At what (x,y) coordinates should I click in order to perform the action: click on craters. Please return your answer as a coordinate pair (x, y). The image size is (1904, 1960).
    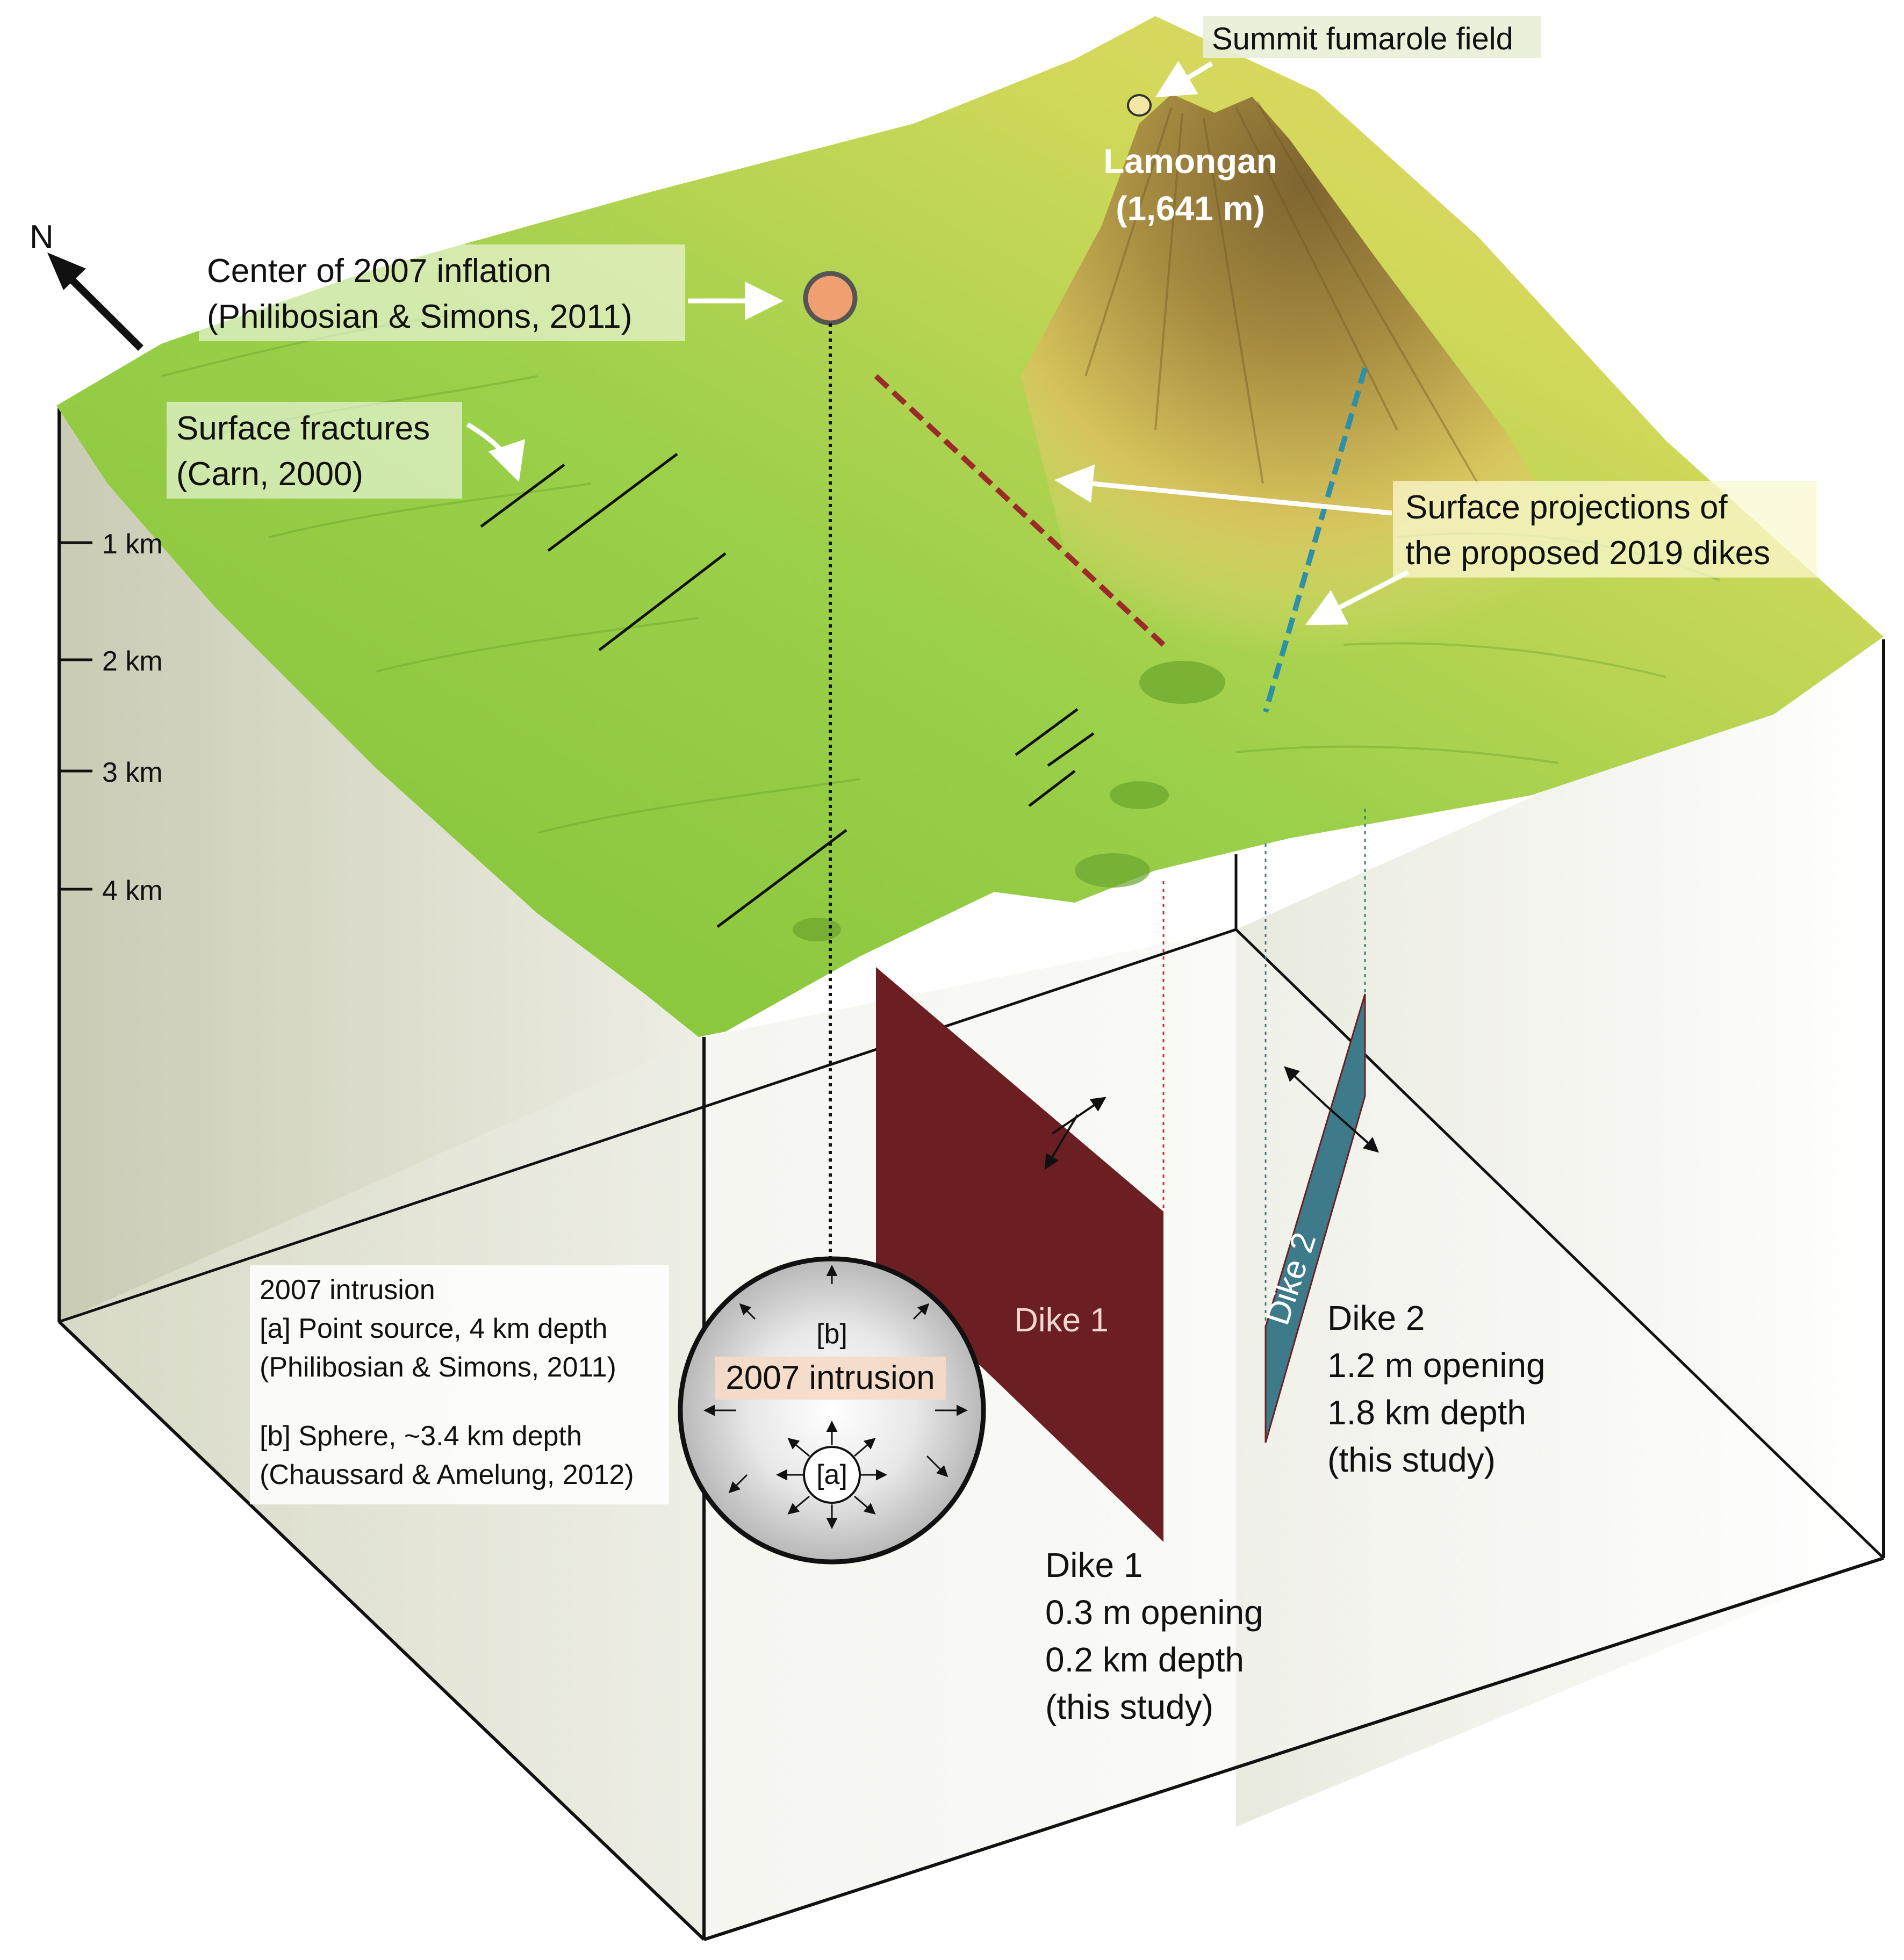
    Looking at the image, I should click on (1009, 801).